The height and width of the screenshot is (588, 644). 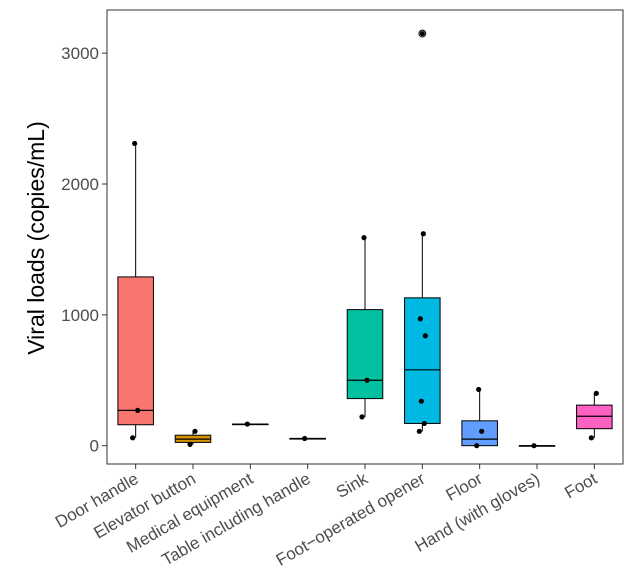 What do you see at coordinates (80, 184) in the screenshot?
I see `y-tick-label: 2000` at bounding box center [80, 184].